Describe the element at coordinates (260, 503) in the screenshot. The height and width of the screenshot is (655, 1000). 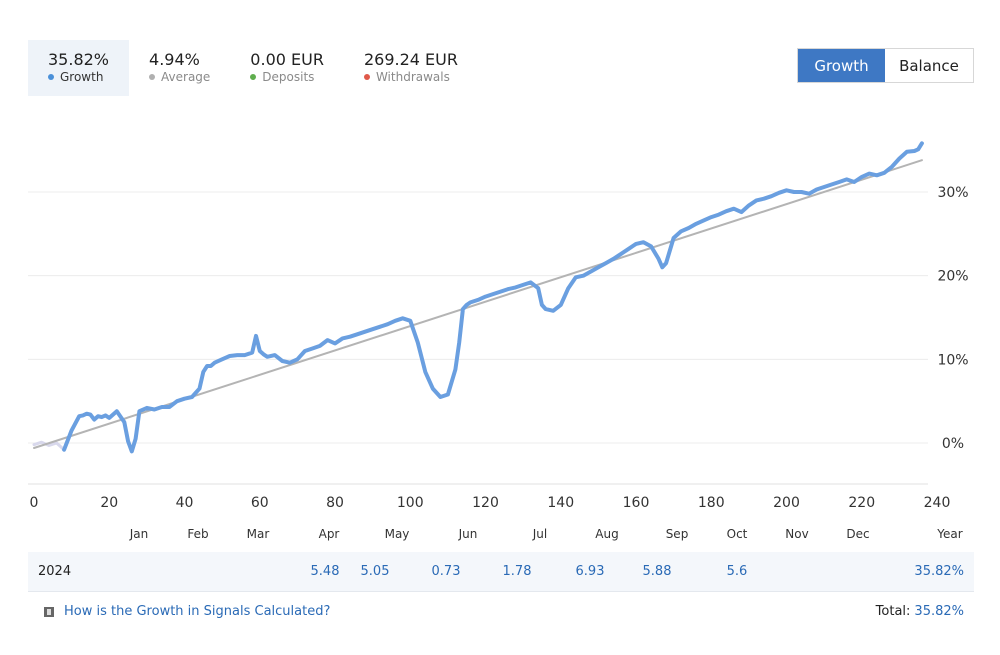
I see `x-tick-label: 60` at that location.